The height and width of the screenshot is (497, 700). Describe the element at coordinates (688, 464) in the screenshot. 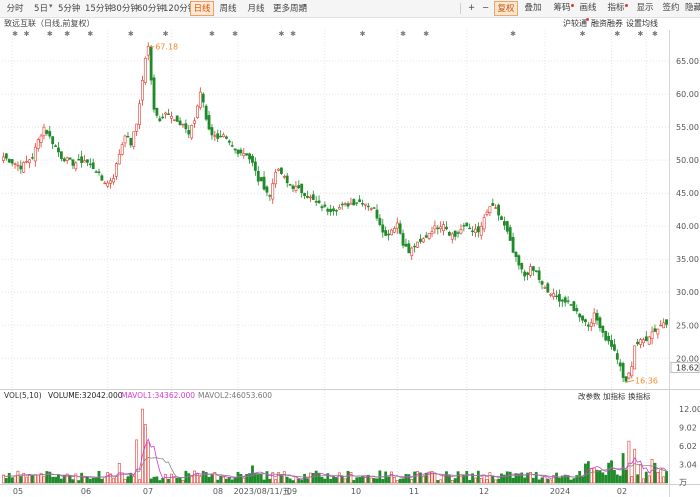

I see `volume-tick-label: 3.04` at that location.